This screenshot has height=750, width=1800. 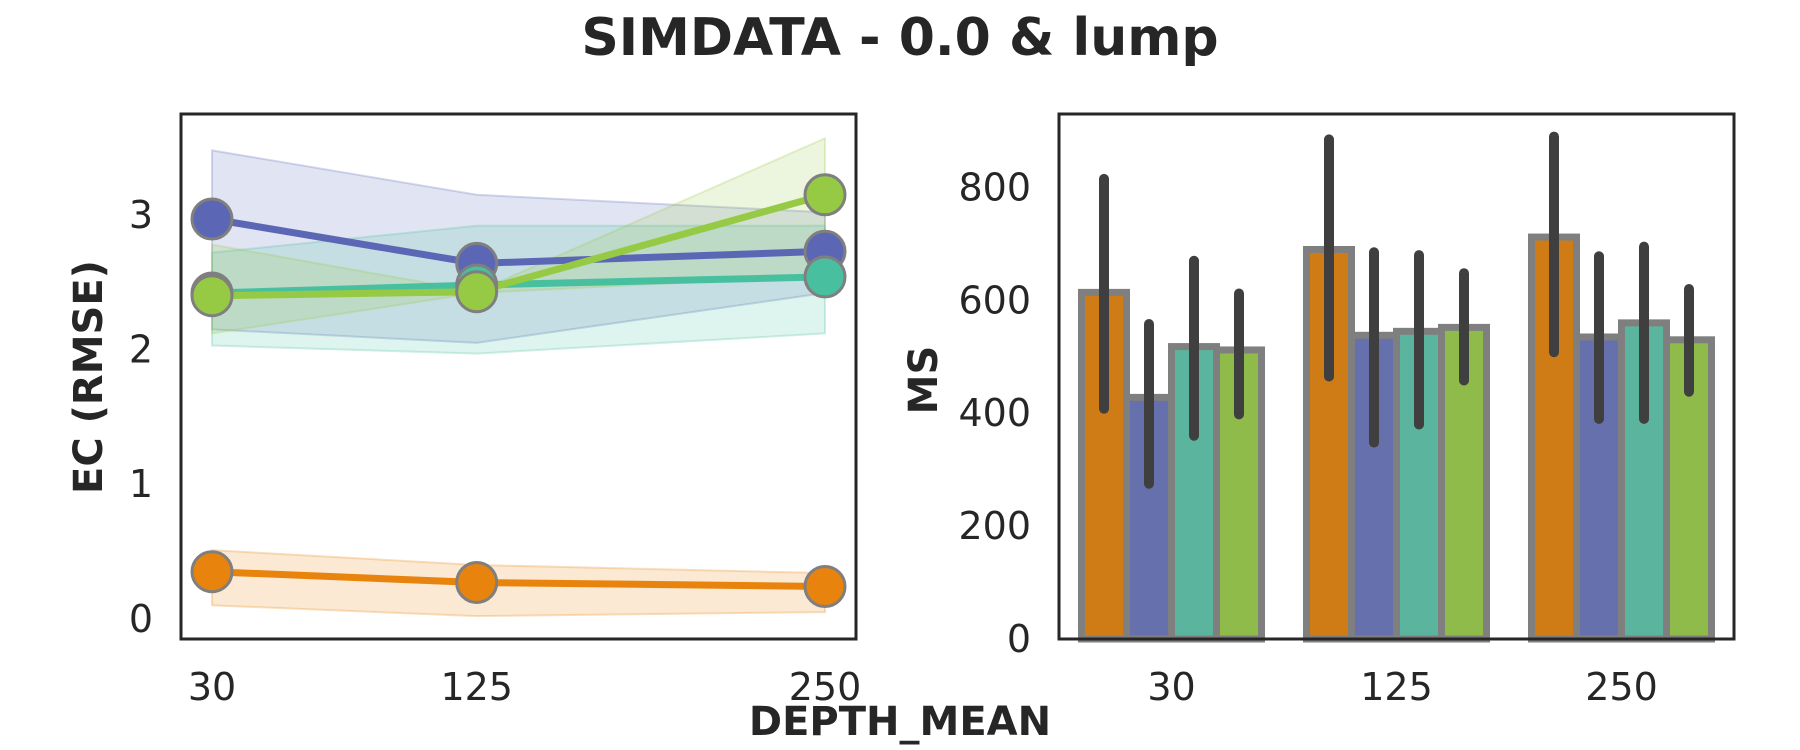 I want to click on y-axis-label: EC (RMSE), so click(x=89, y=377).